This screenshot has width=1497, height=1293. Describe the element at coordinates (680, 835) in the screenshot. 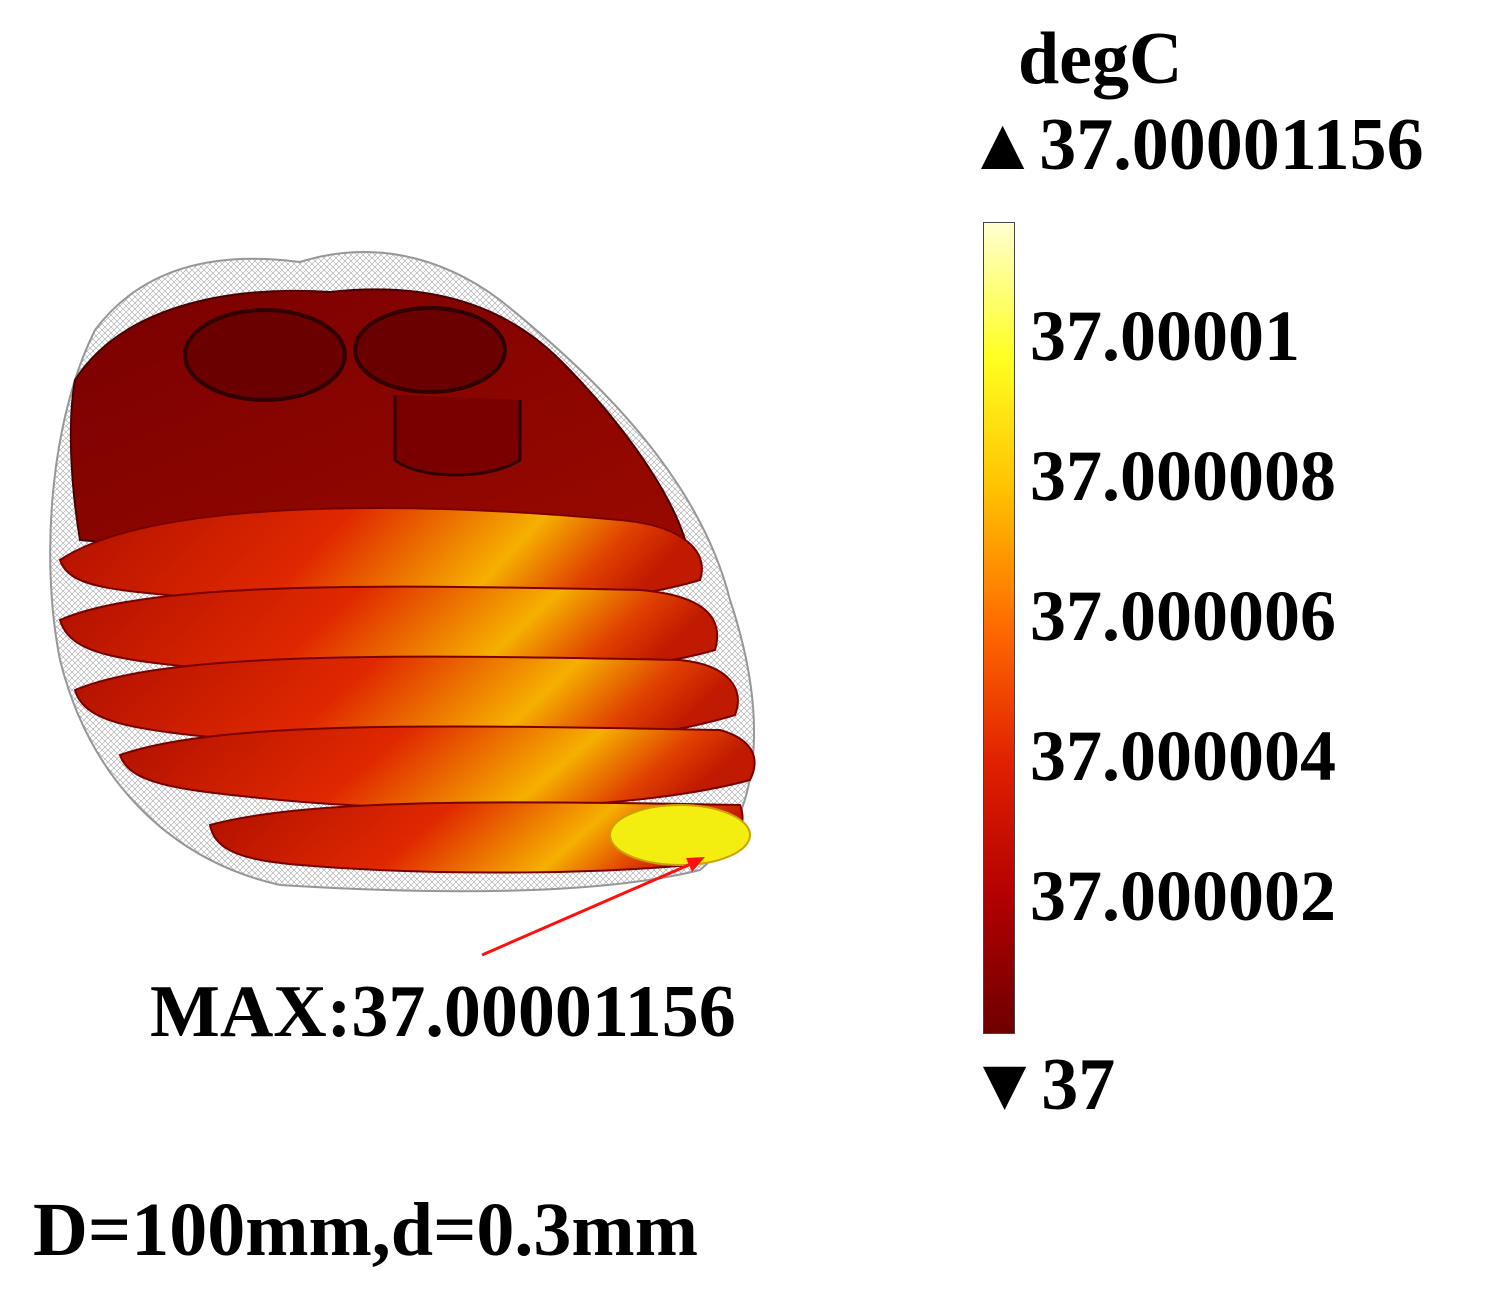

I see `max-hotspot` at that location.